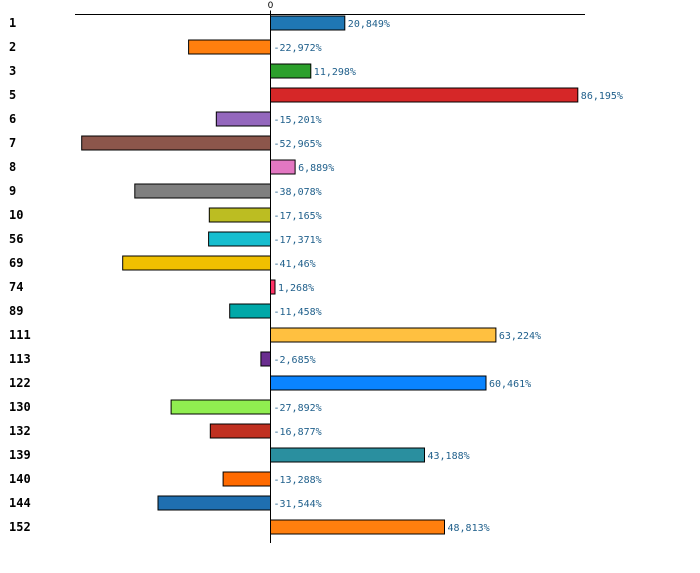 Image resolution: width=700 pixels, height=573 pixels. Describe the element at coordinates (298, 408) in the screenshot. I see `data-label: -27,892%` at that location.